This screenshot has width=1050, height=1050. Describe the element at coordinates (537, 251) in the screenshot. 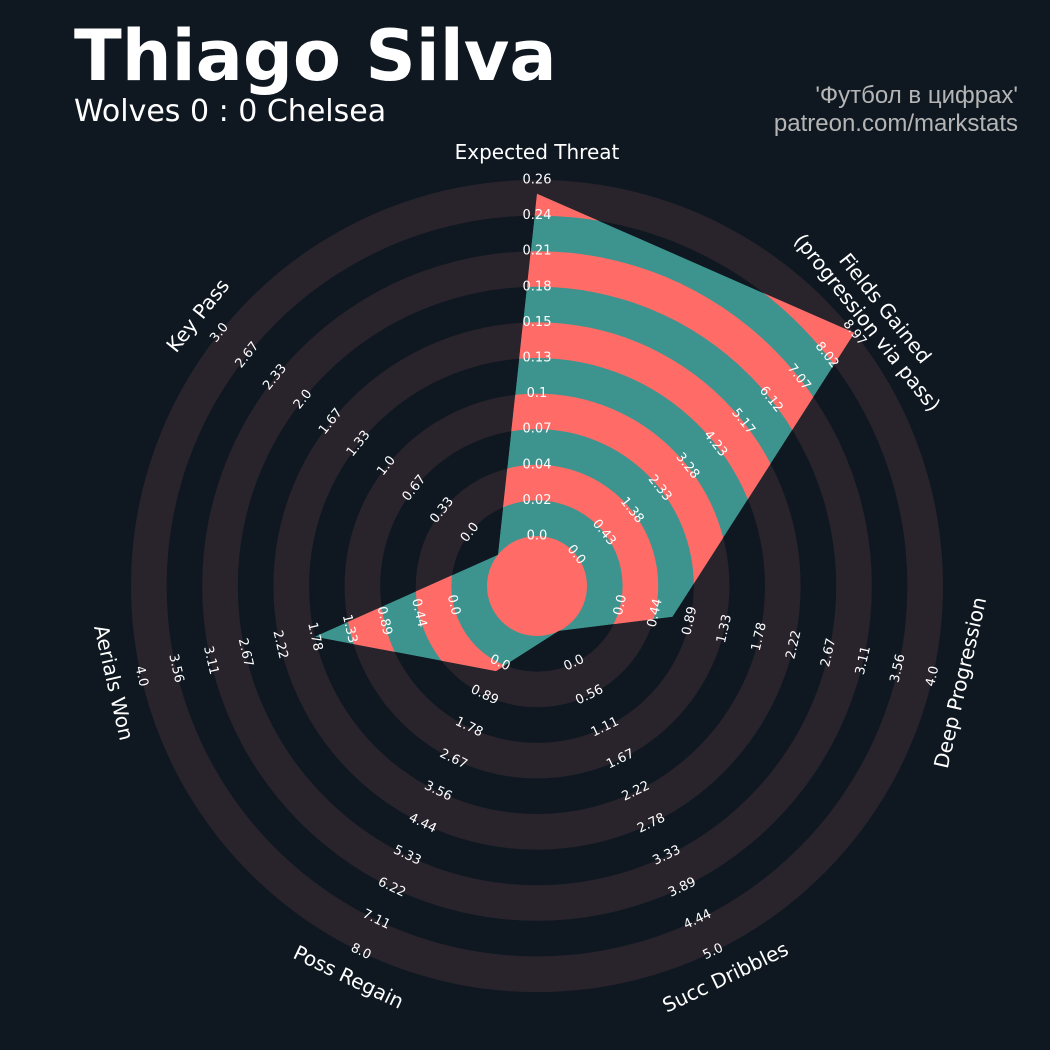

I see `radar-tick-label: 0.21` at that location.